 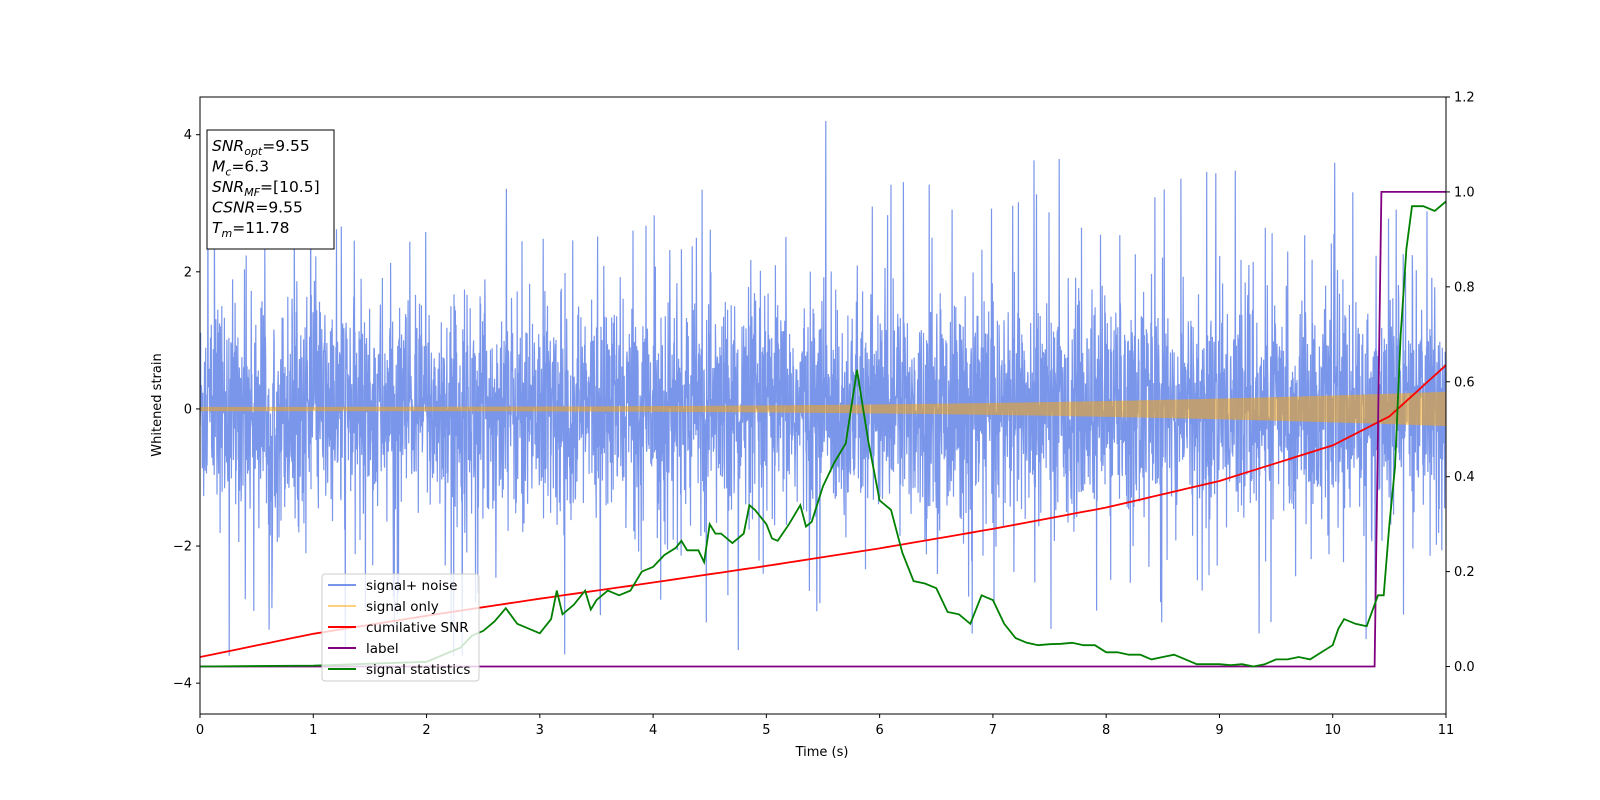 I want to click on left-y-tick-label: −2, so click(x=182, y=547).